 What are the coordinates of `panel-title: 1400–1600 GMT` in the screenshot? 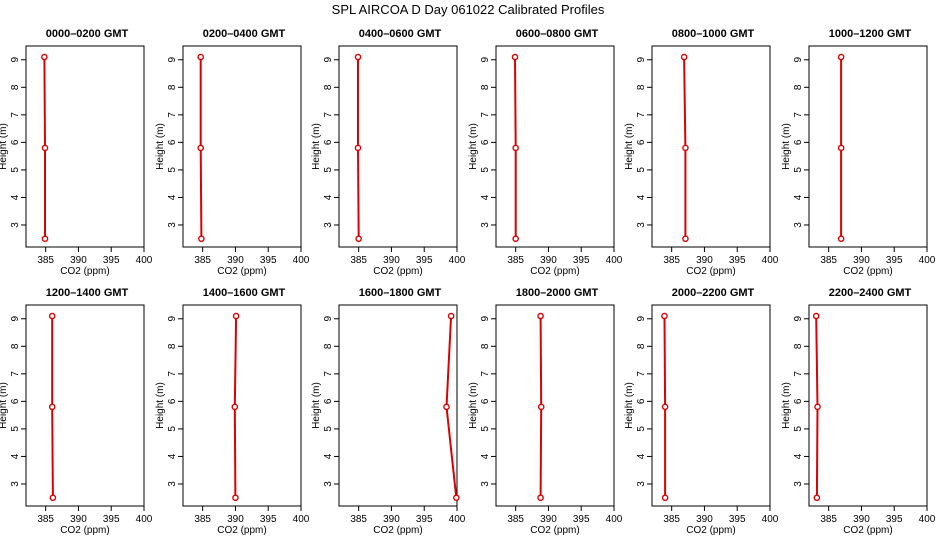 It's located at (244, 293).